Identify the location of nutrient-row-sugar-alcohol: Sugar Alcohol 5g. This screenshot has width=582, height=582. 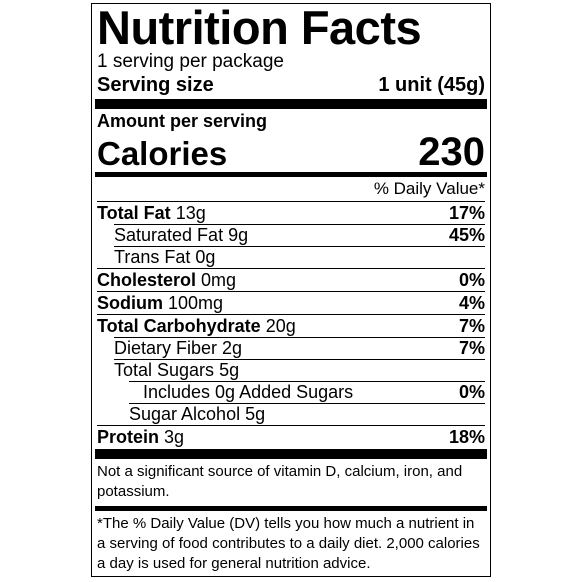
(291, 414).